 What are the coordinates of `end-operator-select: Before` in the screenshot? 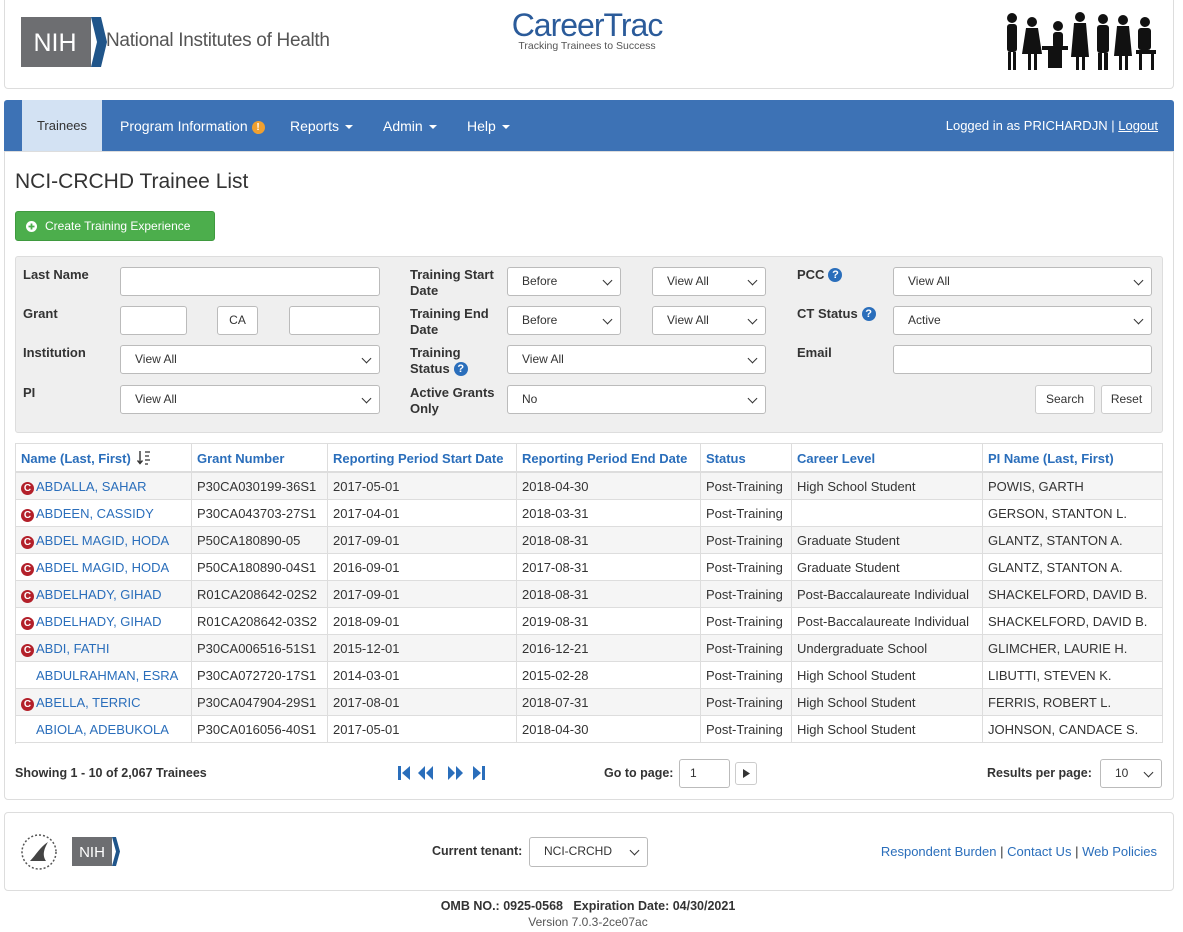 It's located at (564, 320).